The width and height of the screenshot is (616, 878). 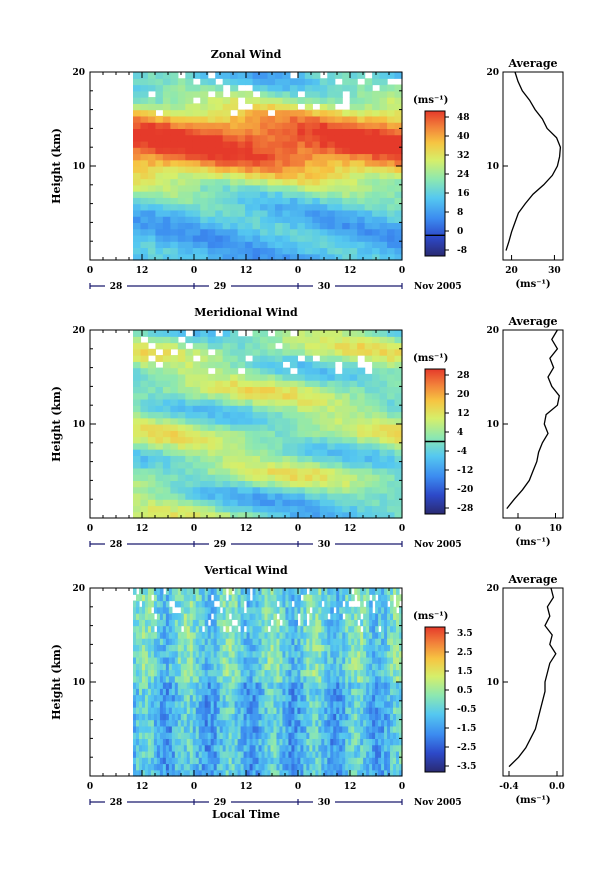 I want to click on colorbar-tick-label: 40, so click(x=463, y=137).